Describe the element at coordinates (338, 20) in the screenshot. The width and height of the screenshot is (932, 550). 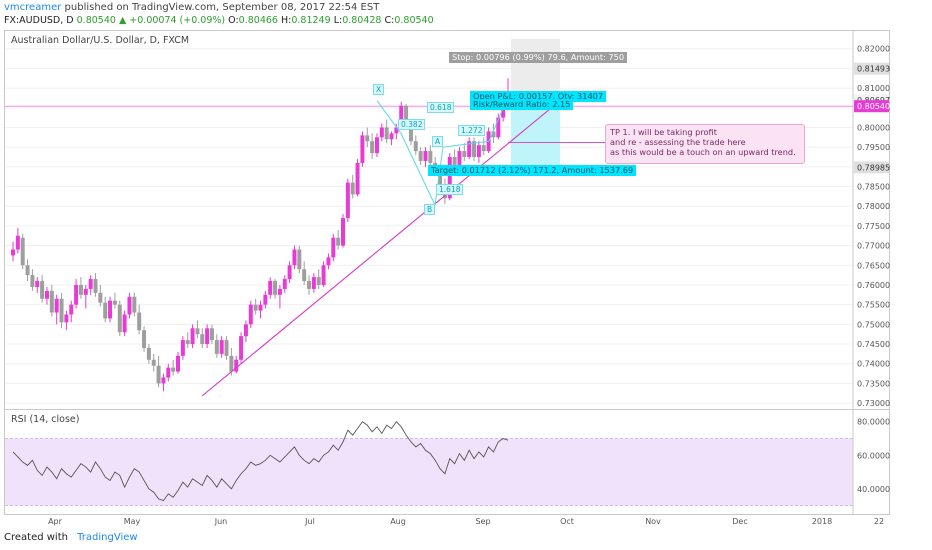
I see `low-key: L:` at that location.